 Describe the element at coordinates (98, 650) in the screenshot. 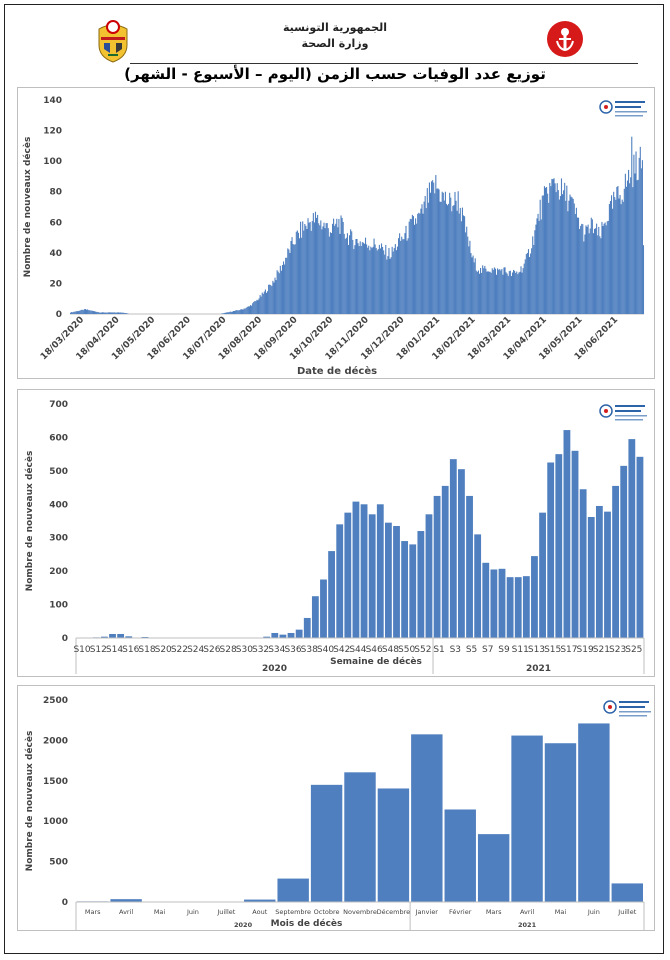

I see `x-tick-label: S12` at that location.